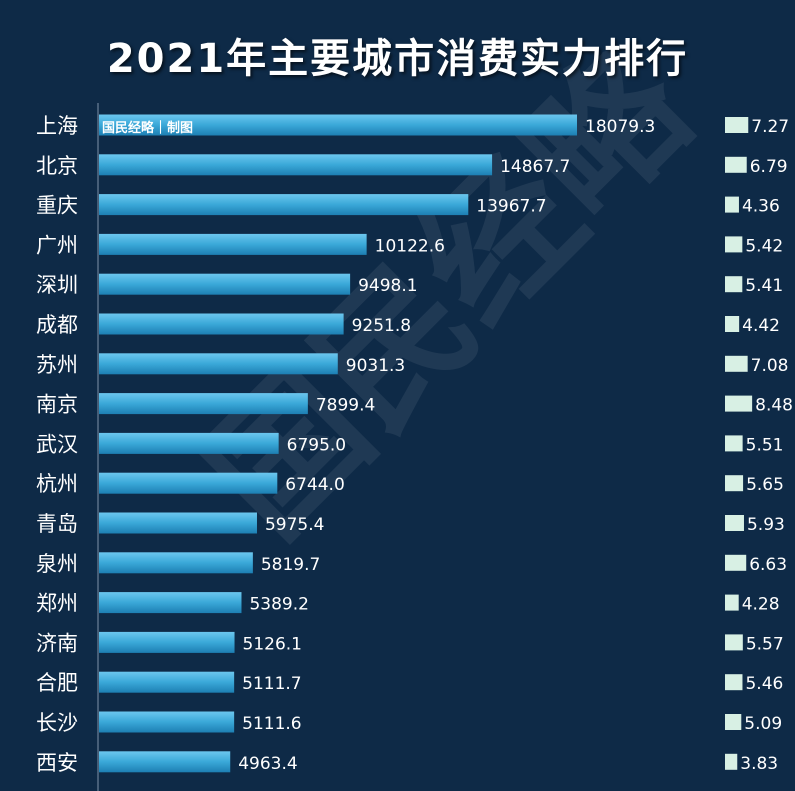  What do you see at coordinates (57, 405) in the screenshot?
I see `category-label: 南京` at bounding box center [57, 405].